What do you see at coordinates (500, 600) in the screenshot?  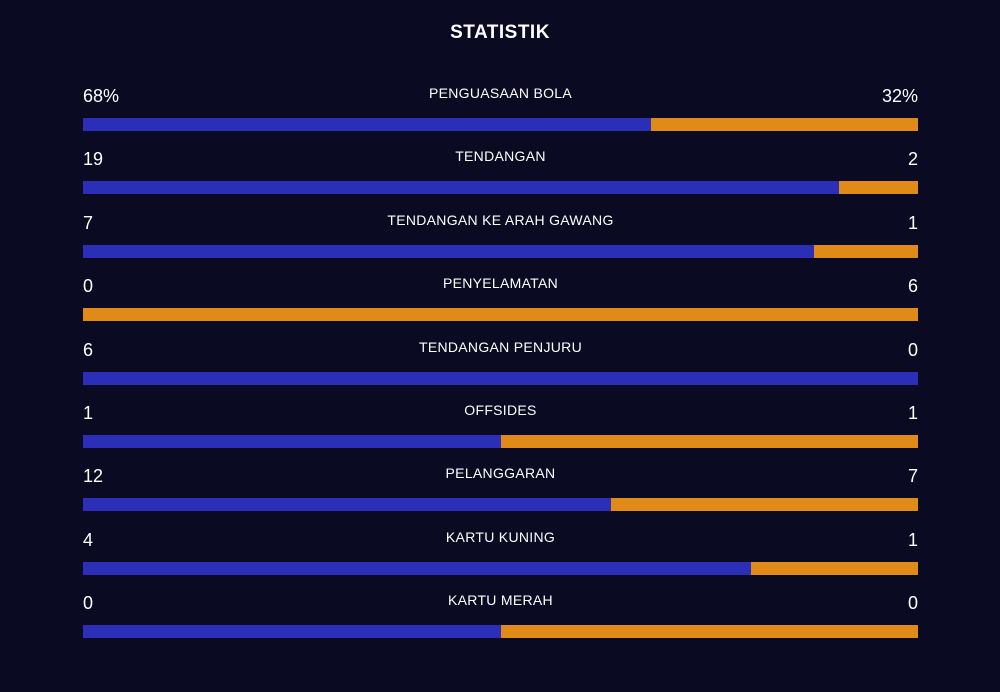 I see `stat-label: KARTU MERAH` at bounding box center [500, 600].